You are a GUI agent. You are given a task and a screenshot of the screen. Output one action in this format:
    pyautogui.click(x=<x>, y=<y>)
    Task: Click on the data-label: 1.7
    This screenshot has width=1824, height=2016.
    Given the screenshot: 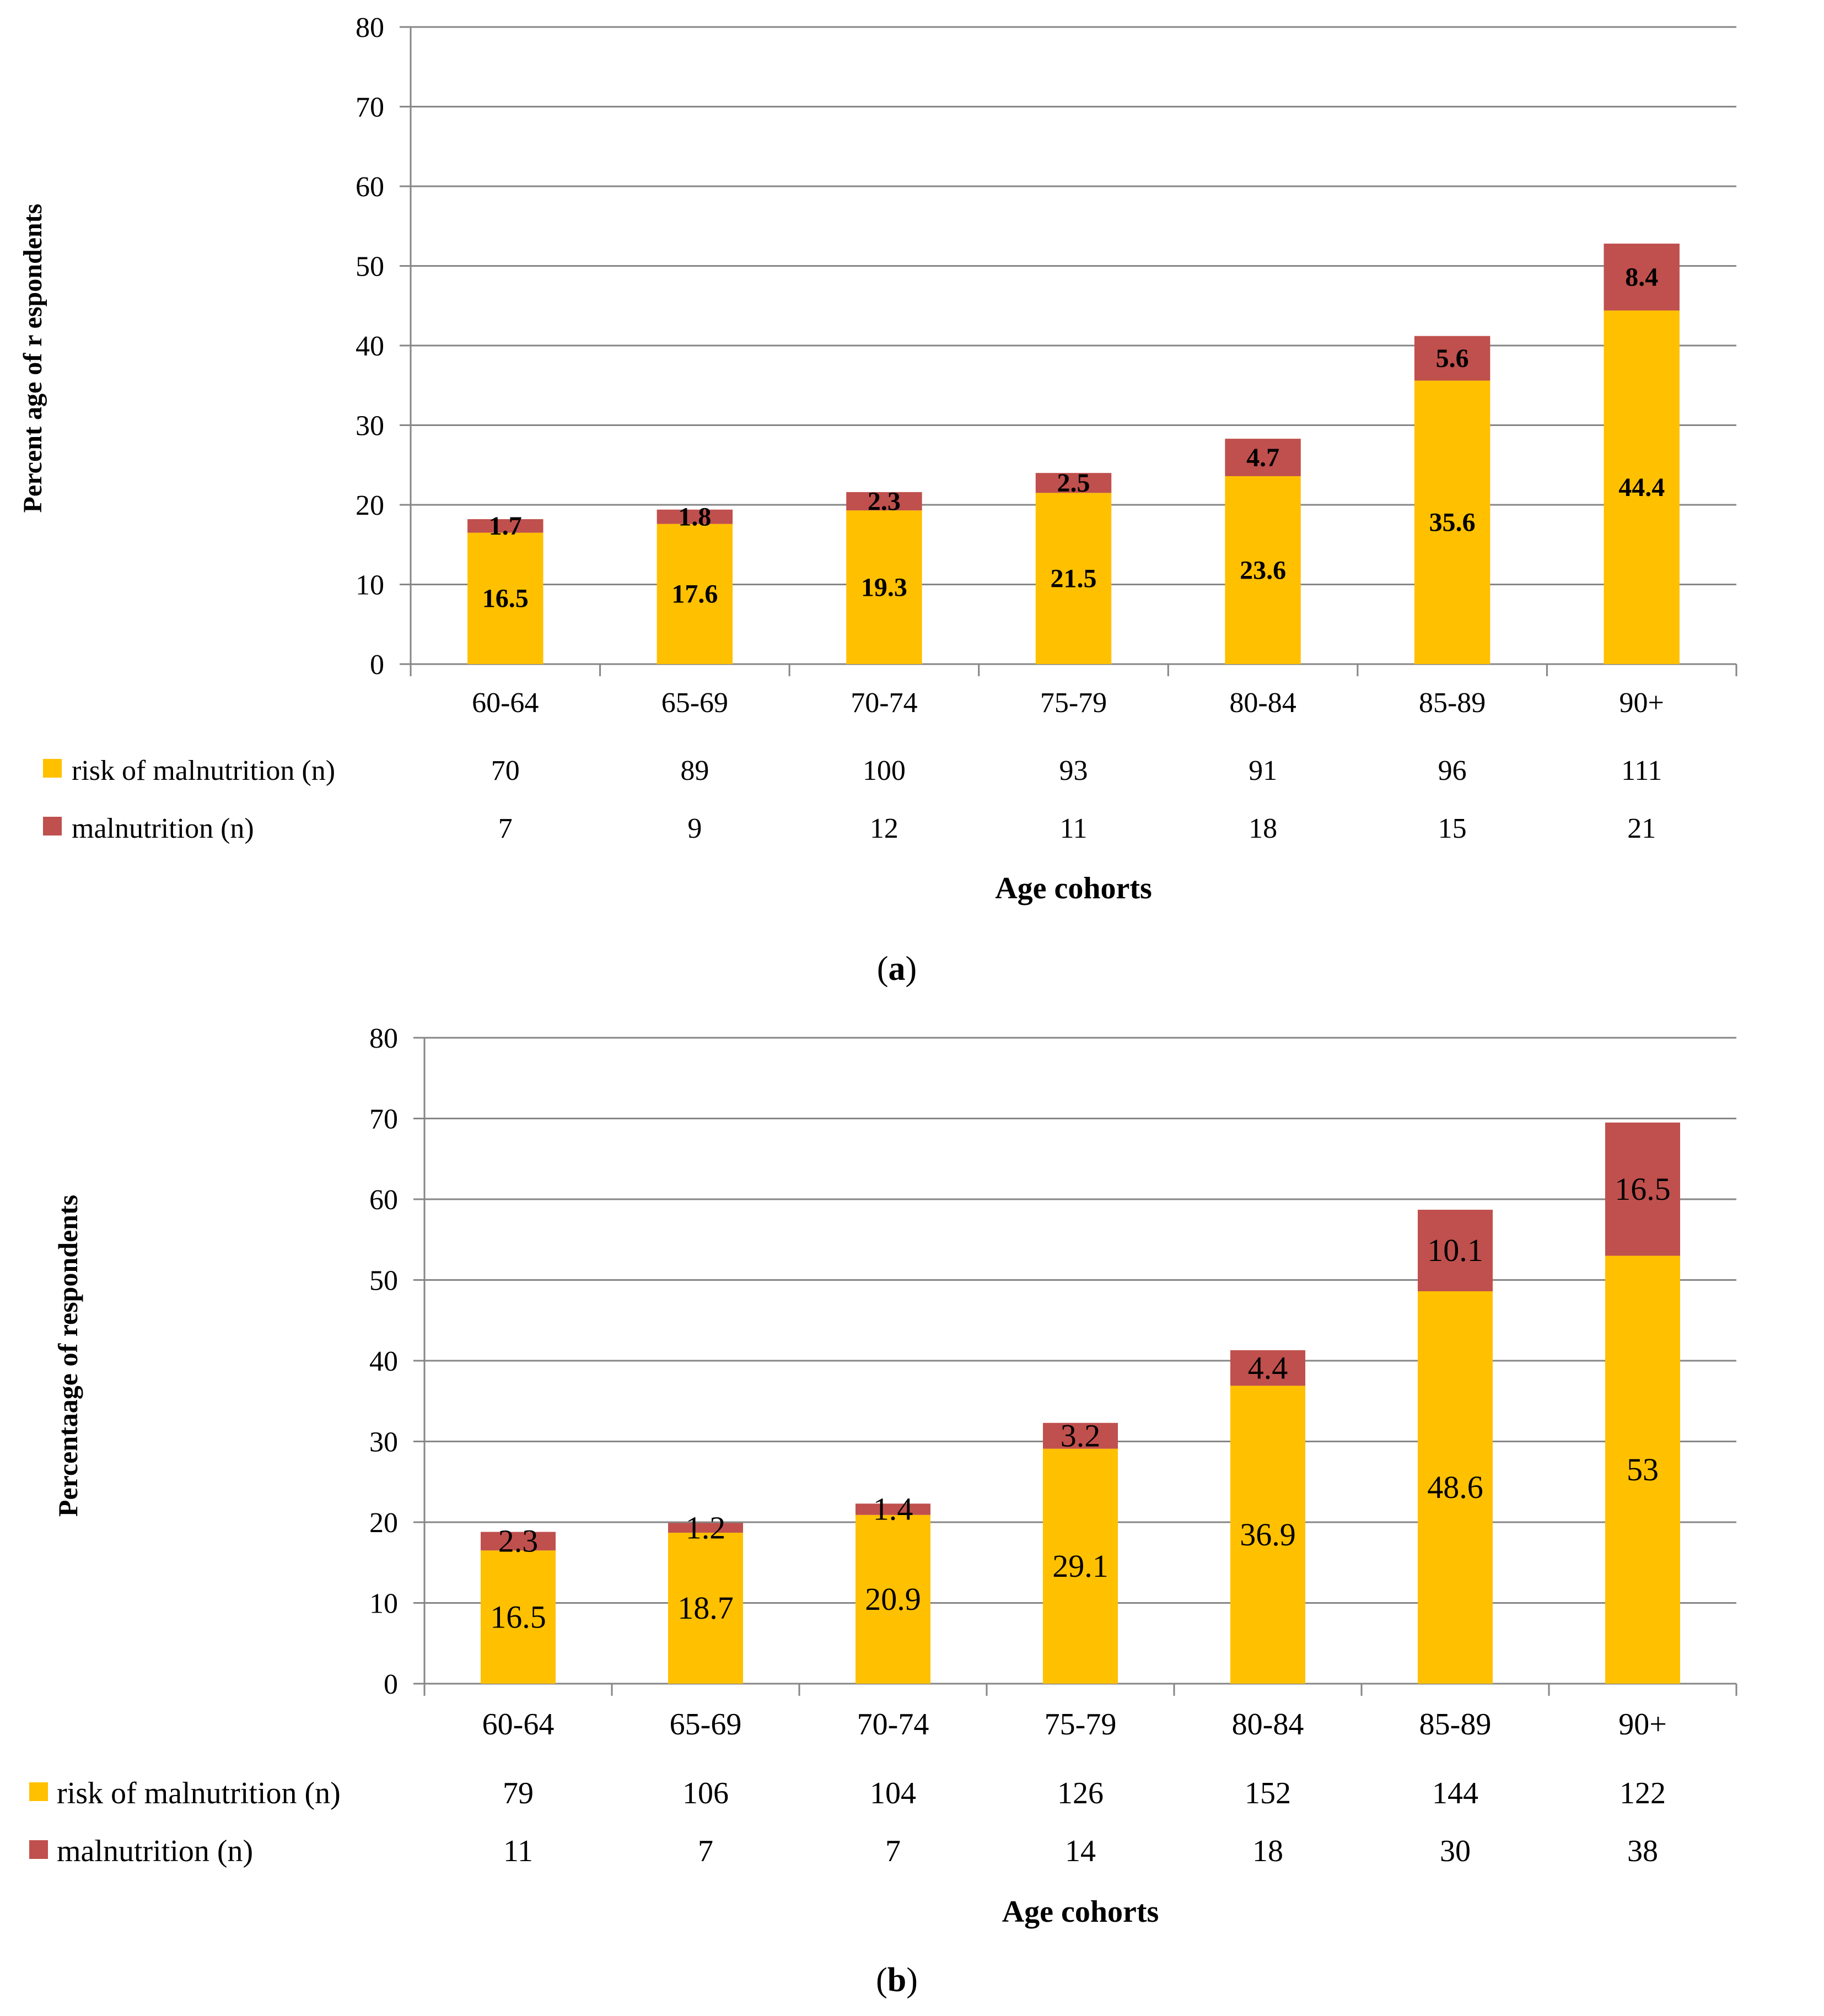 What is the action you would take?
    pyautogui.click(x=506, y=526)
    